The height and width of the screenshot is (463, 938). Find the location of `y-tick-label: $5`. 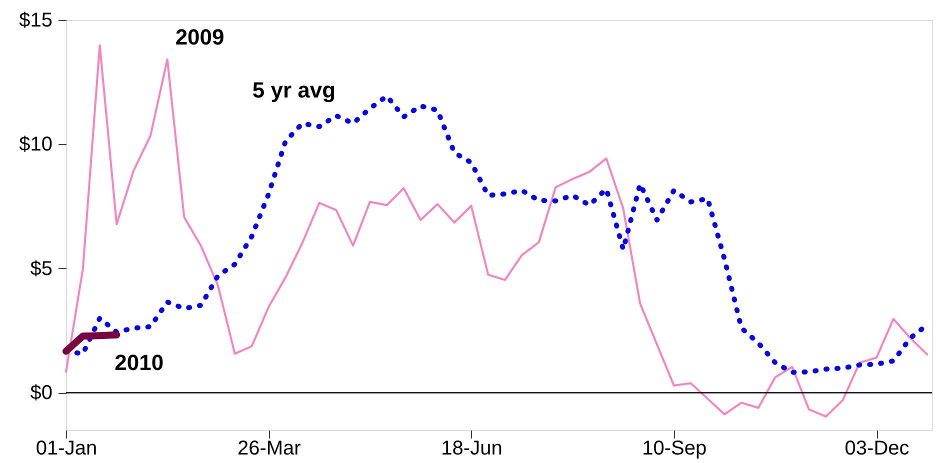

y-tick-label: $5 is located at coordinates (41, 269).